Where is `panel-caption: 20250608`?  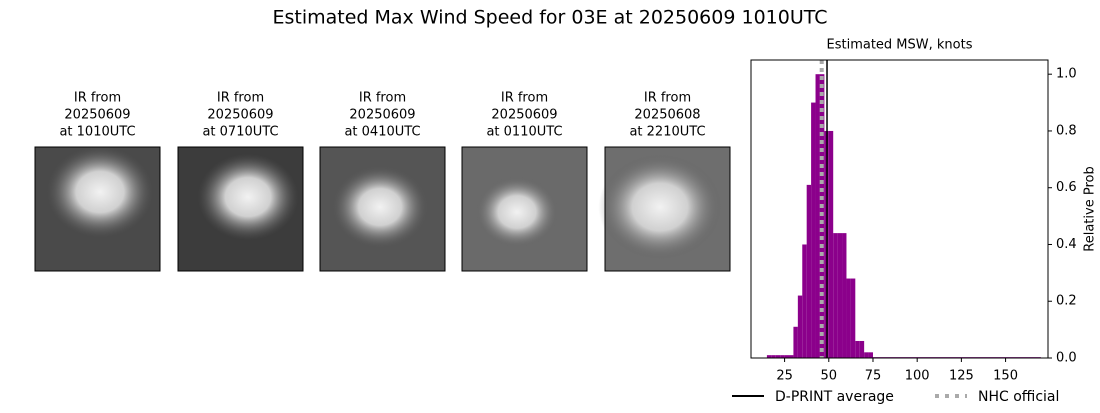
panel-caption: 20250608 is located at coordinates (667, 115).